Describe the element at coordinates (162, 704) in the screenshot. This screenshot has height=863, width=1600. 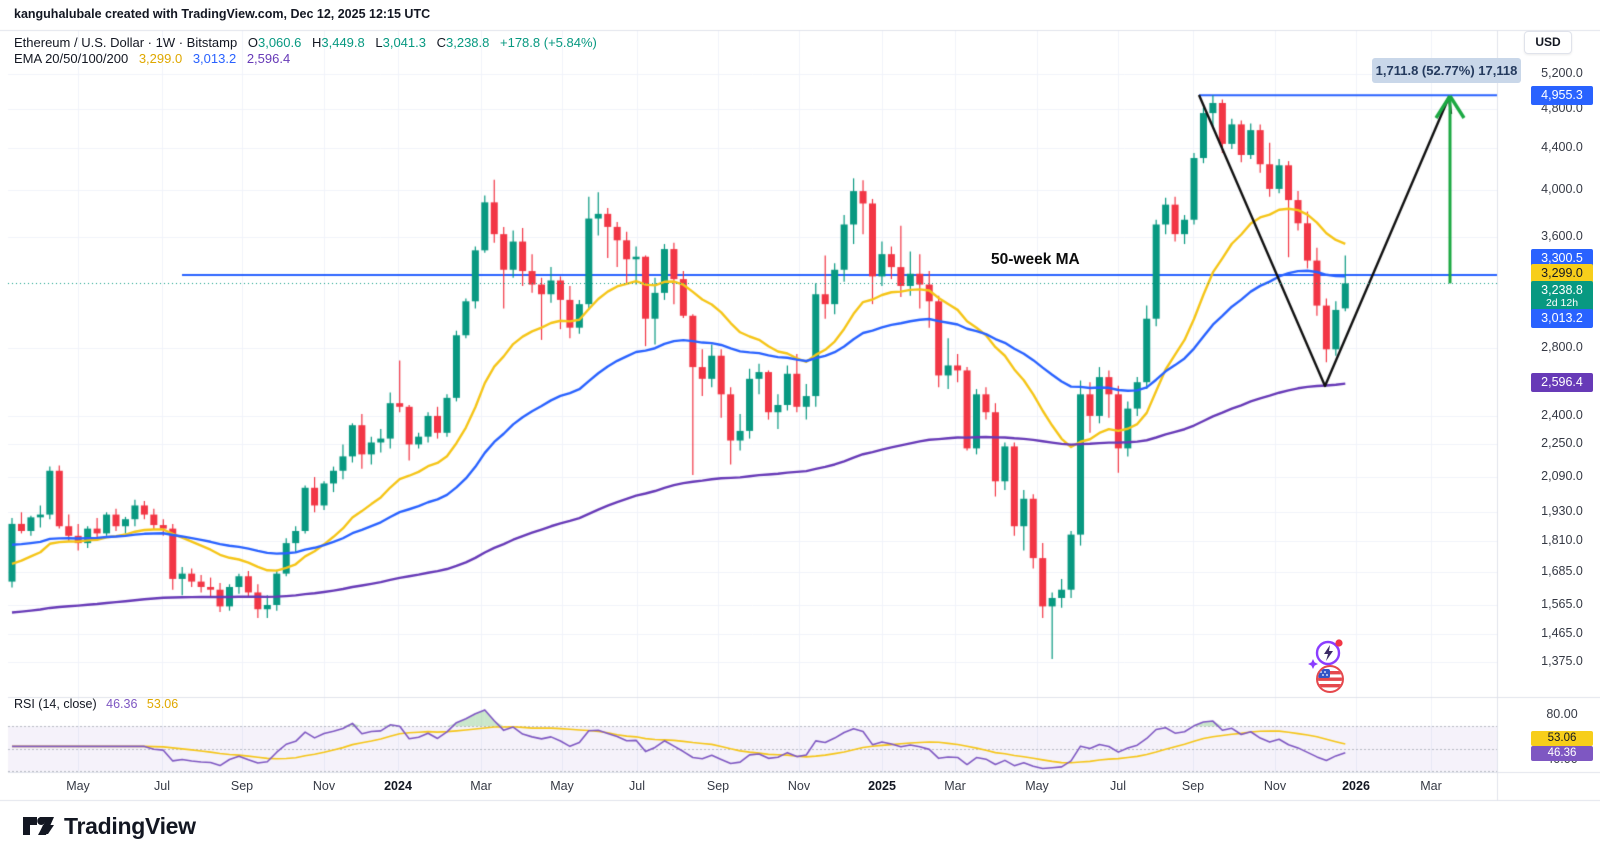
I see `rsi-ma-value: 53.06` at that location.